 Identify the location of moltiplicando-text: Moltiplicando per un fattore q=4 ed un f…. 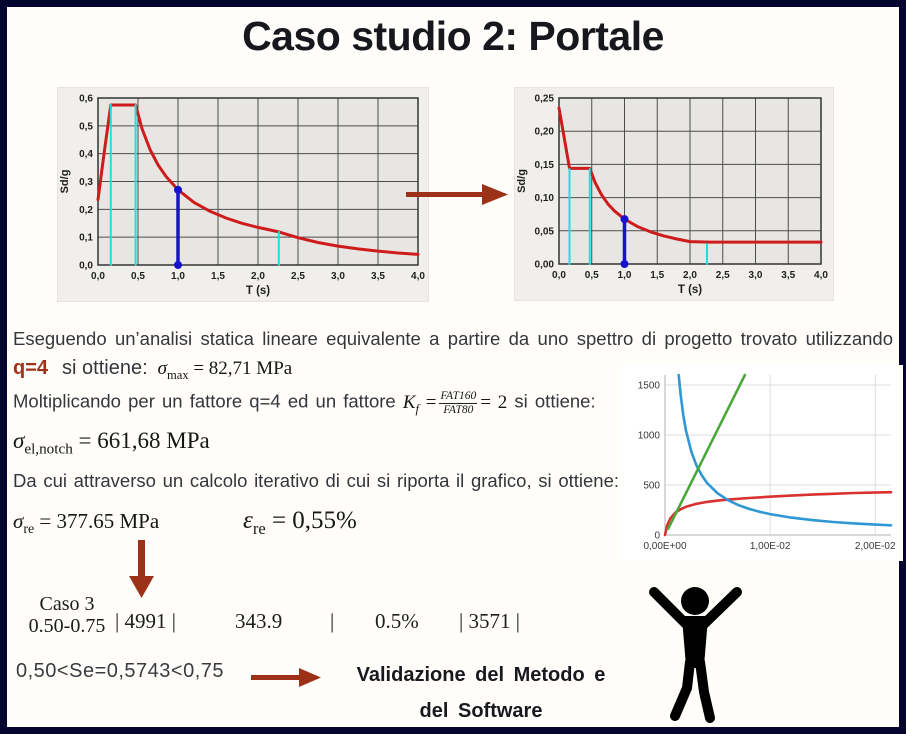
(204, 401).